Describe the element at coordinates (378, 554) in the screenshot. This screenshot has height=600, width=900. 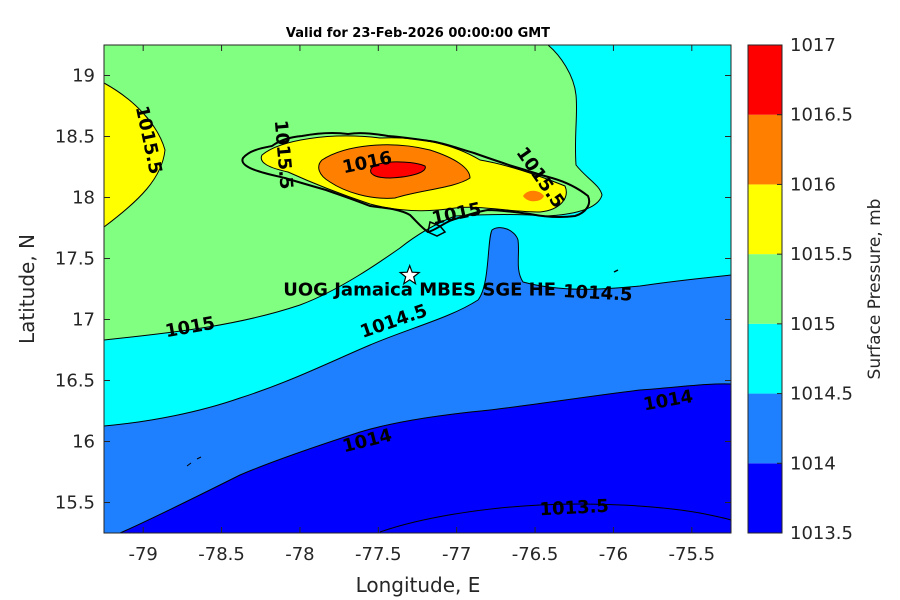
I see `x-tick-label: -77.5` at that location.